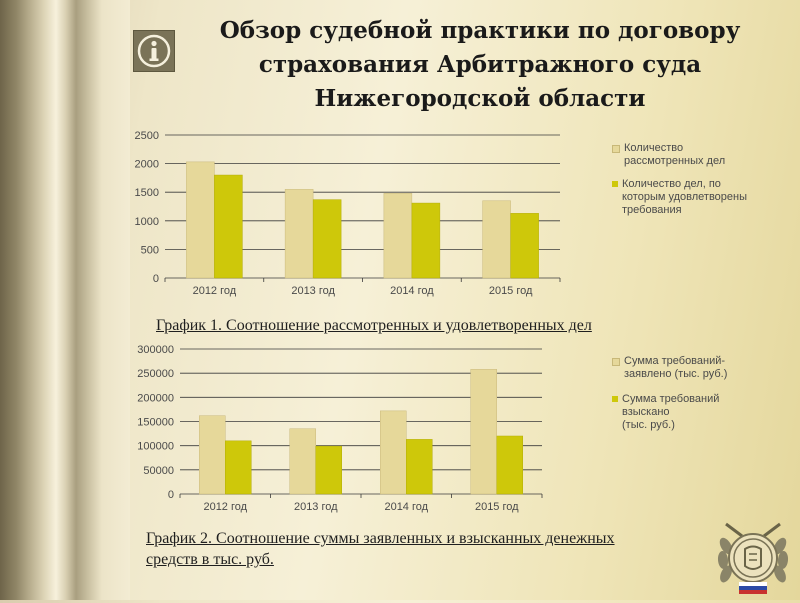 This screenshot has width=800, height=603. Describe the element at coordinates (155, 398) in the screenshot. I see `y-tick-label: 200000` at that location.